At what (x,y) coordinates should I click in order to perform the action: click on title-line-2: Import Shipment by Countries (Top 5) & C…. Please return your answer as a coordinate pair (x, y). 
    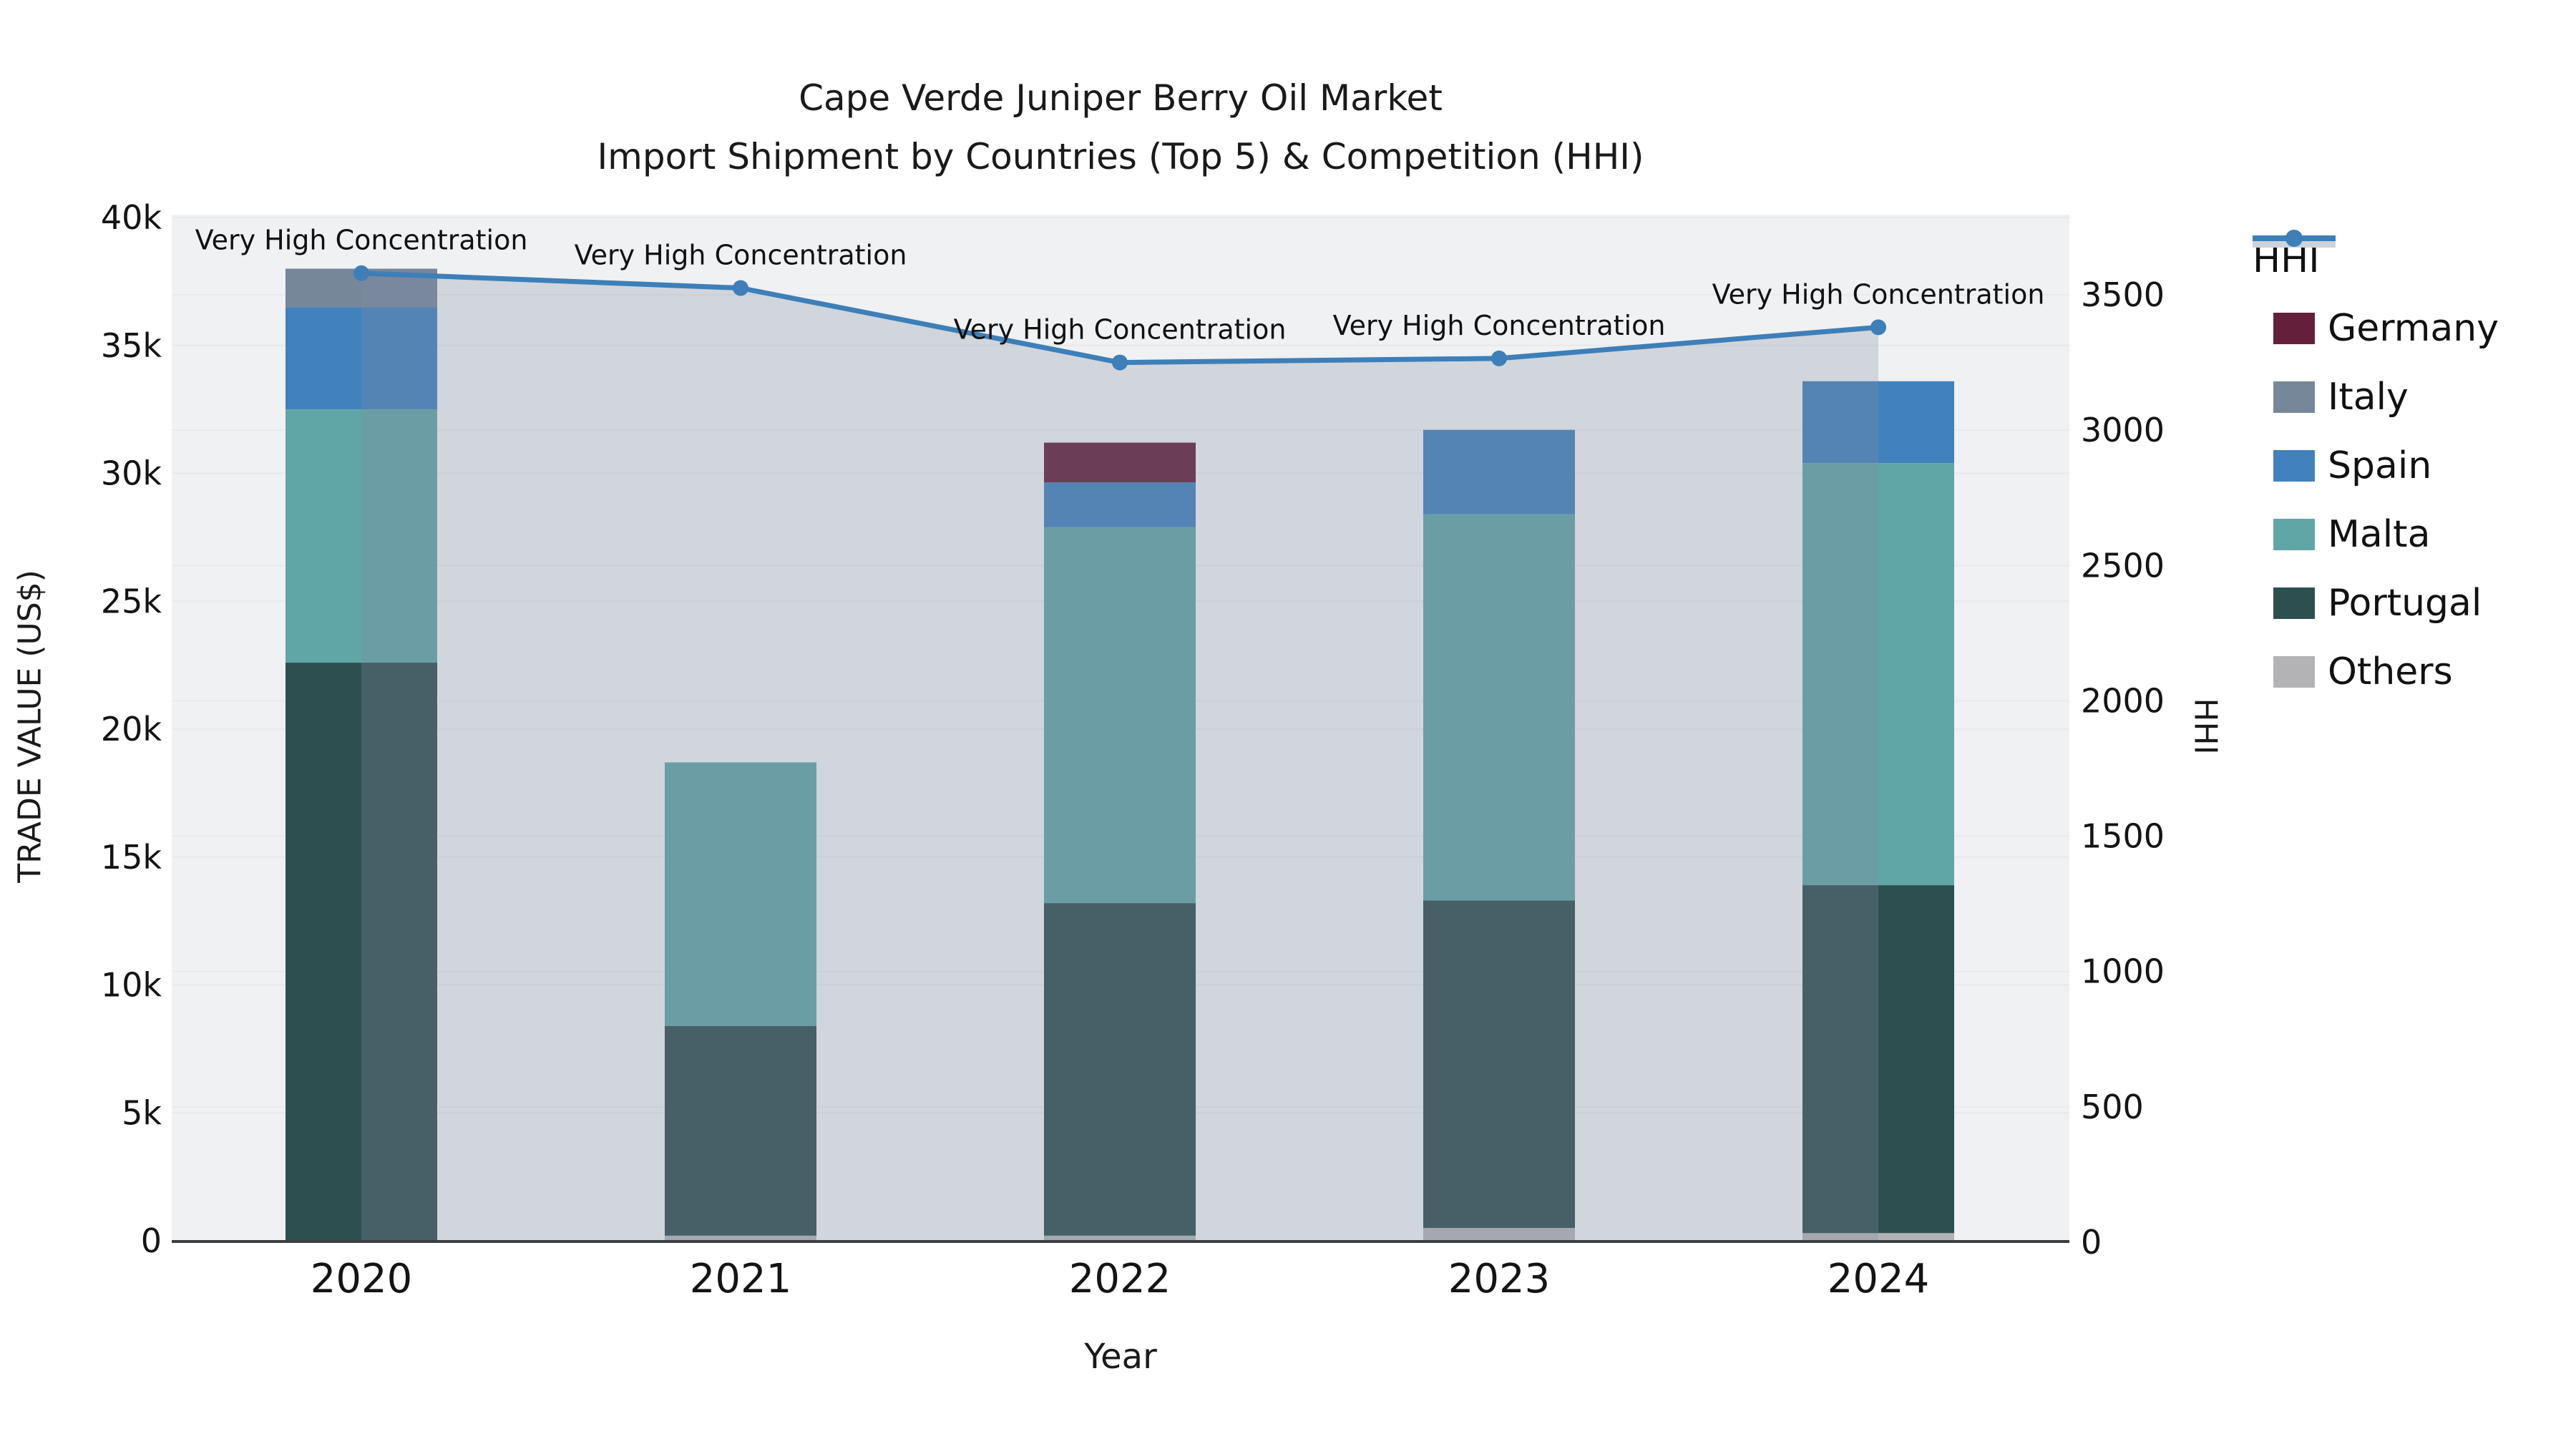
    Looking at the image, I should click on (1120, 156).